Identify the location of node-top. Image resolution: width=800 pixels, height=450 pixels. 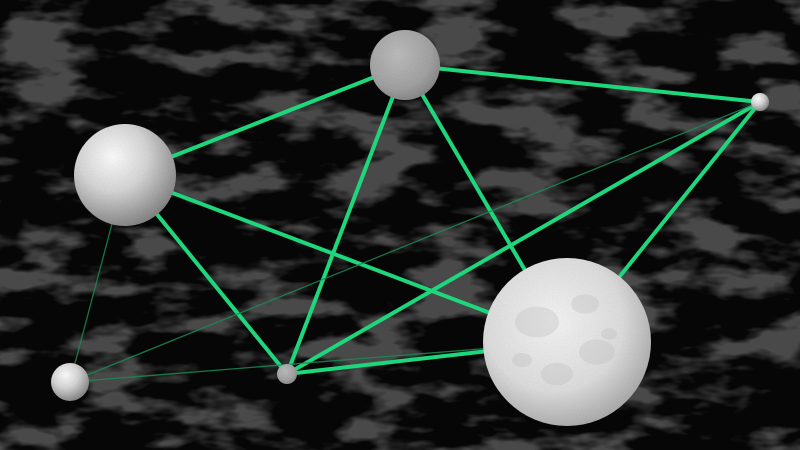
(405, 65).